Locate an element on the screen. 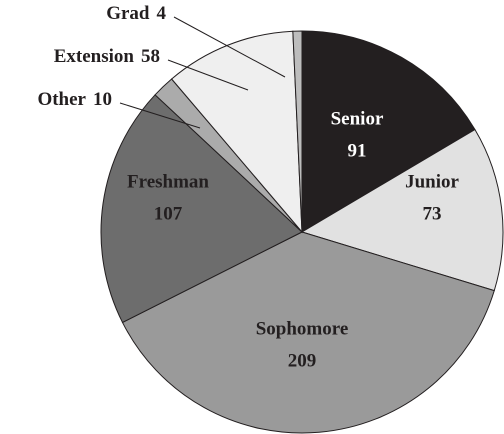  slice-value: 107 is located at coordinates (168, 213).